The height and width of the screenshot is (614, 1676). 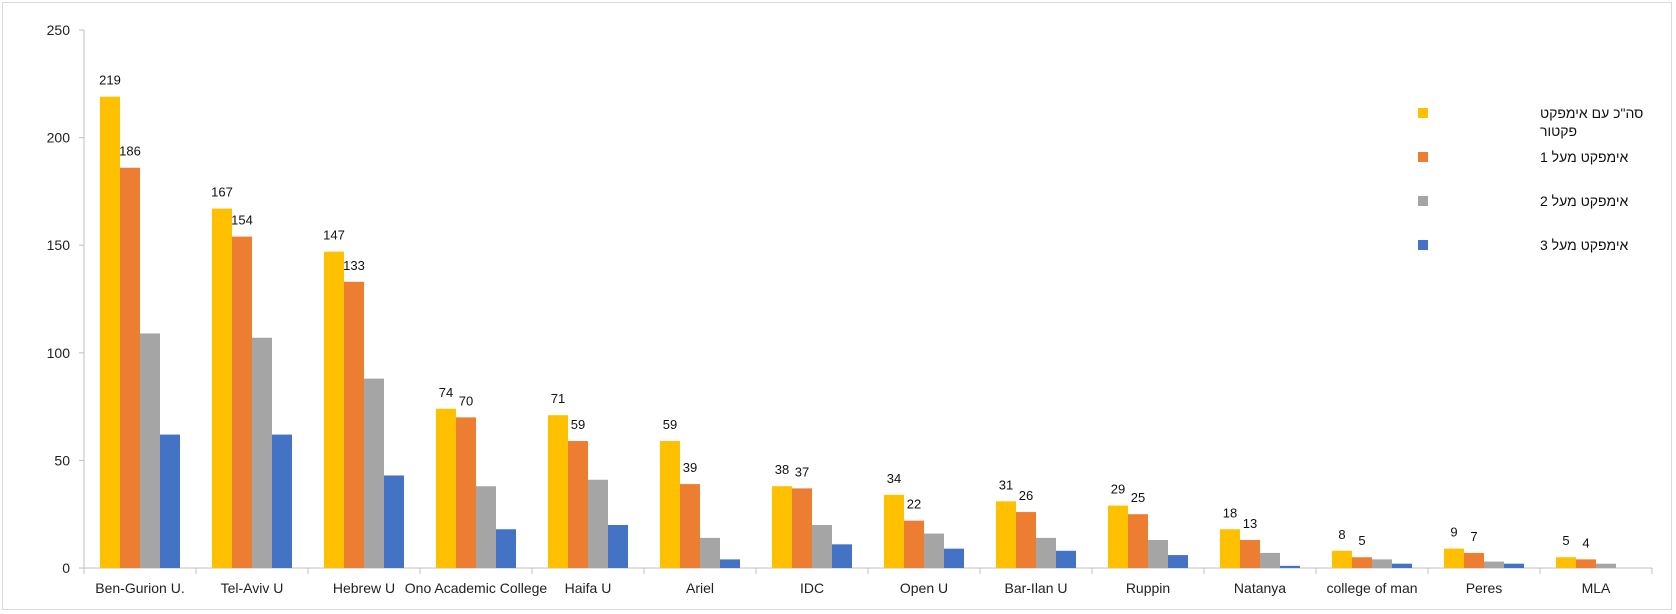 What do you see at coordinates (1584, 201) in the screenshot?
I see `legend-label: אימפקט מעל 2` at bounding box center [1584, 201].